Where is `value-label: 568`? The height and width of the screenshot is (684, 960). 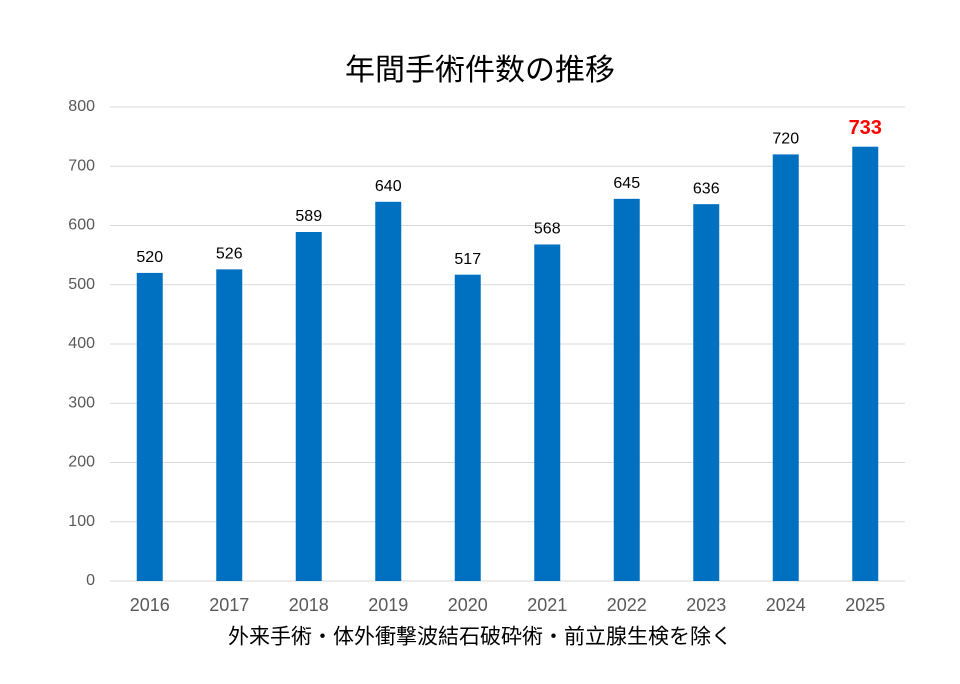
value-label: 568 is located at coordinates (547, 229).